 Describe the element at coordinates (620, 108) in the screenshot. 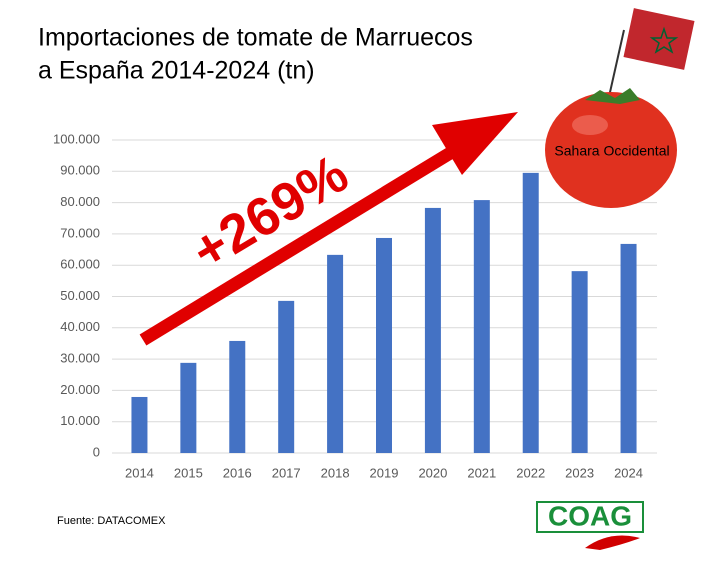

I see `tomato-illustration` at that location.